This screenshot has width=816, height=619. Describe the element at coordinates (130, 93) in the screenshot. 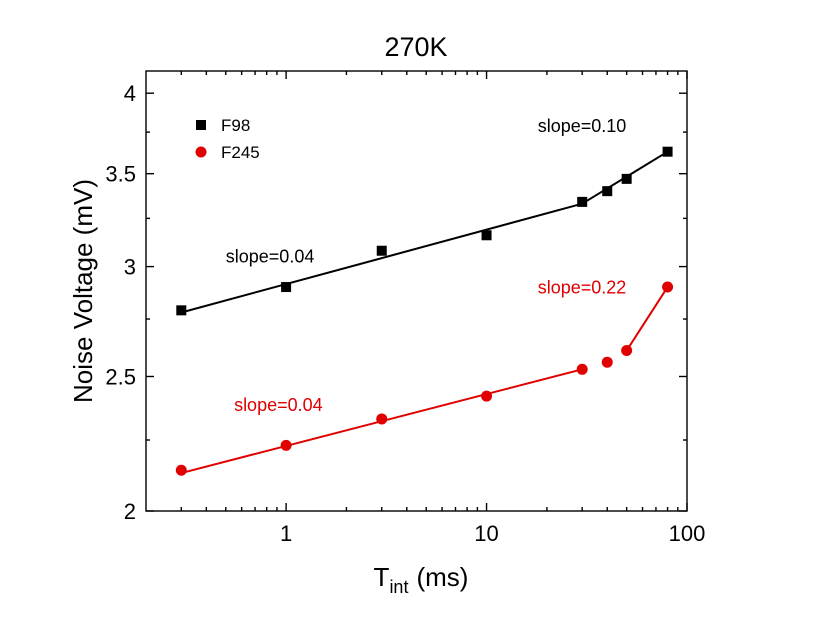

I see `y-tick-label: 4` at that location.